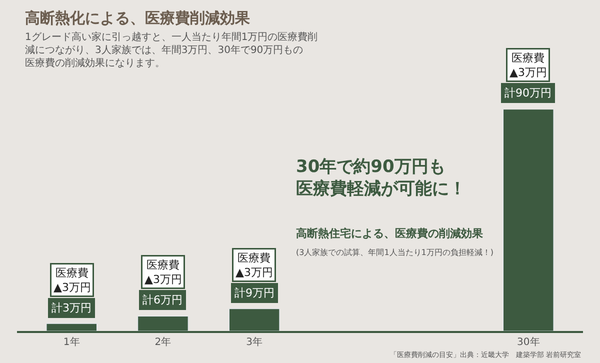 This screenshot has width=600, height=363. Describe the element at coordinates (162, 300) in the screenshot. I see `data-label: 計6万円` at that location.